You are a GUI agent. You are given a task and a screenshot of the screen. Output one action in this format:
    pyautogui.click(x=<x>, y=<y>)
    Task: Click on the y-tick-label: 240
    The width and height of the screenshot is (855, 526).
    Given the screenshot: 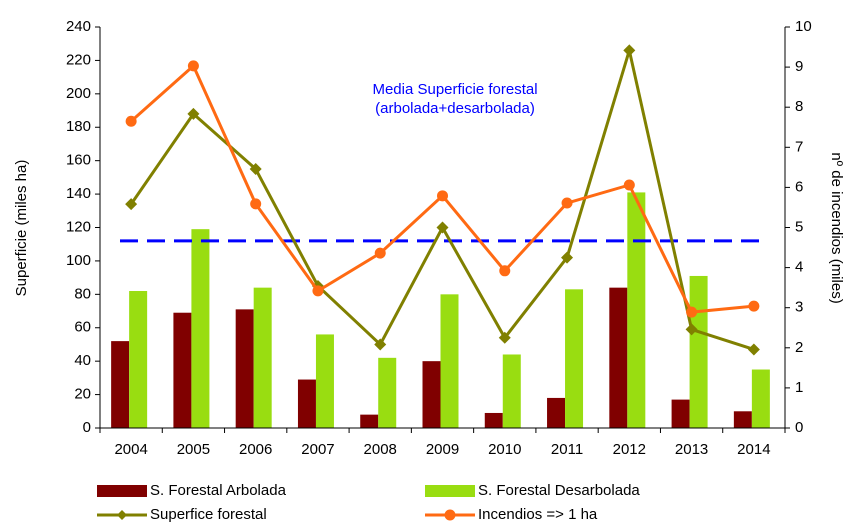 What is the action you would take?
    pyautogui.click(x=78, y=26)
    